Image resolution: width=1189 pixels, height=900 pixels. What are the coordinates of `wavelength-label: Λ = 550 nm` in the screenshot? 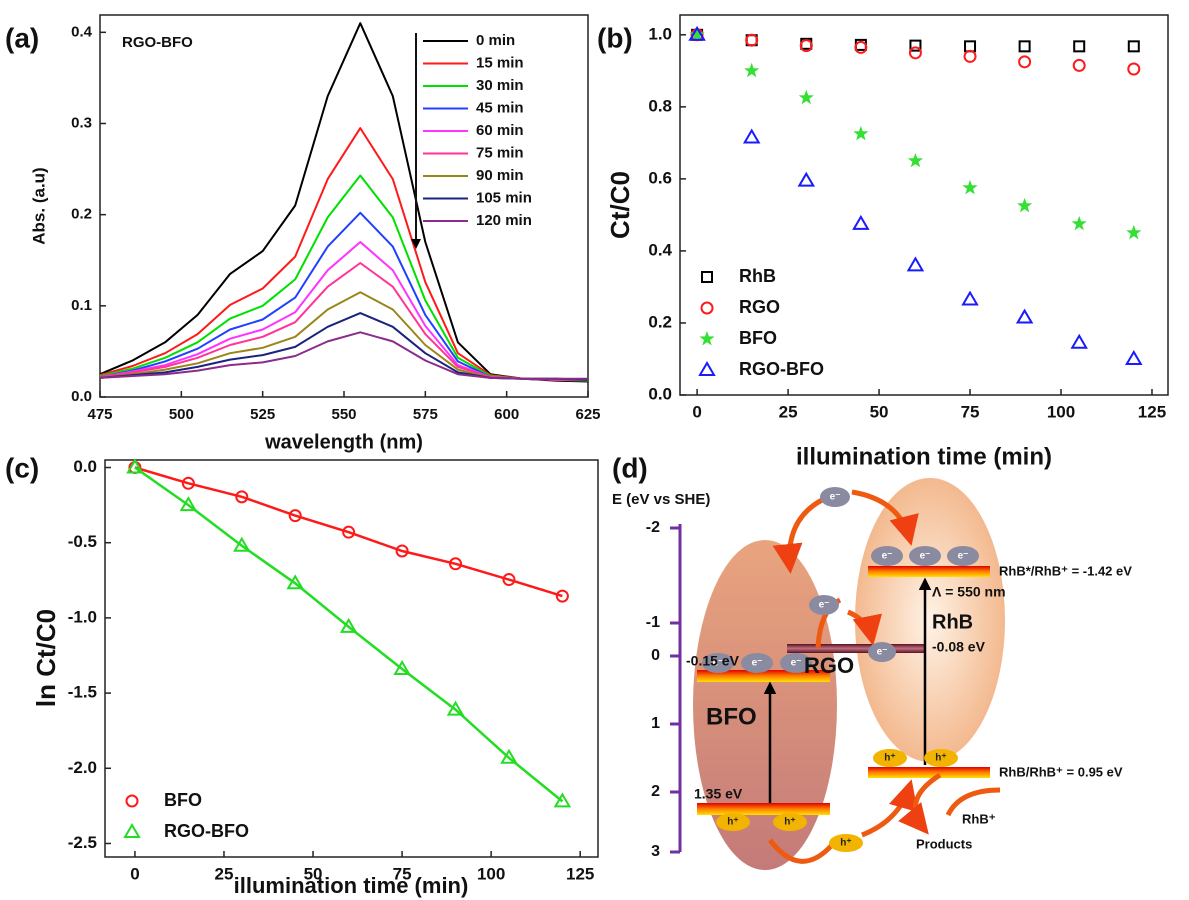 It's located at (969, 592).